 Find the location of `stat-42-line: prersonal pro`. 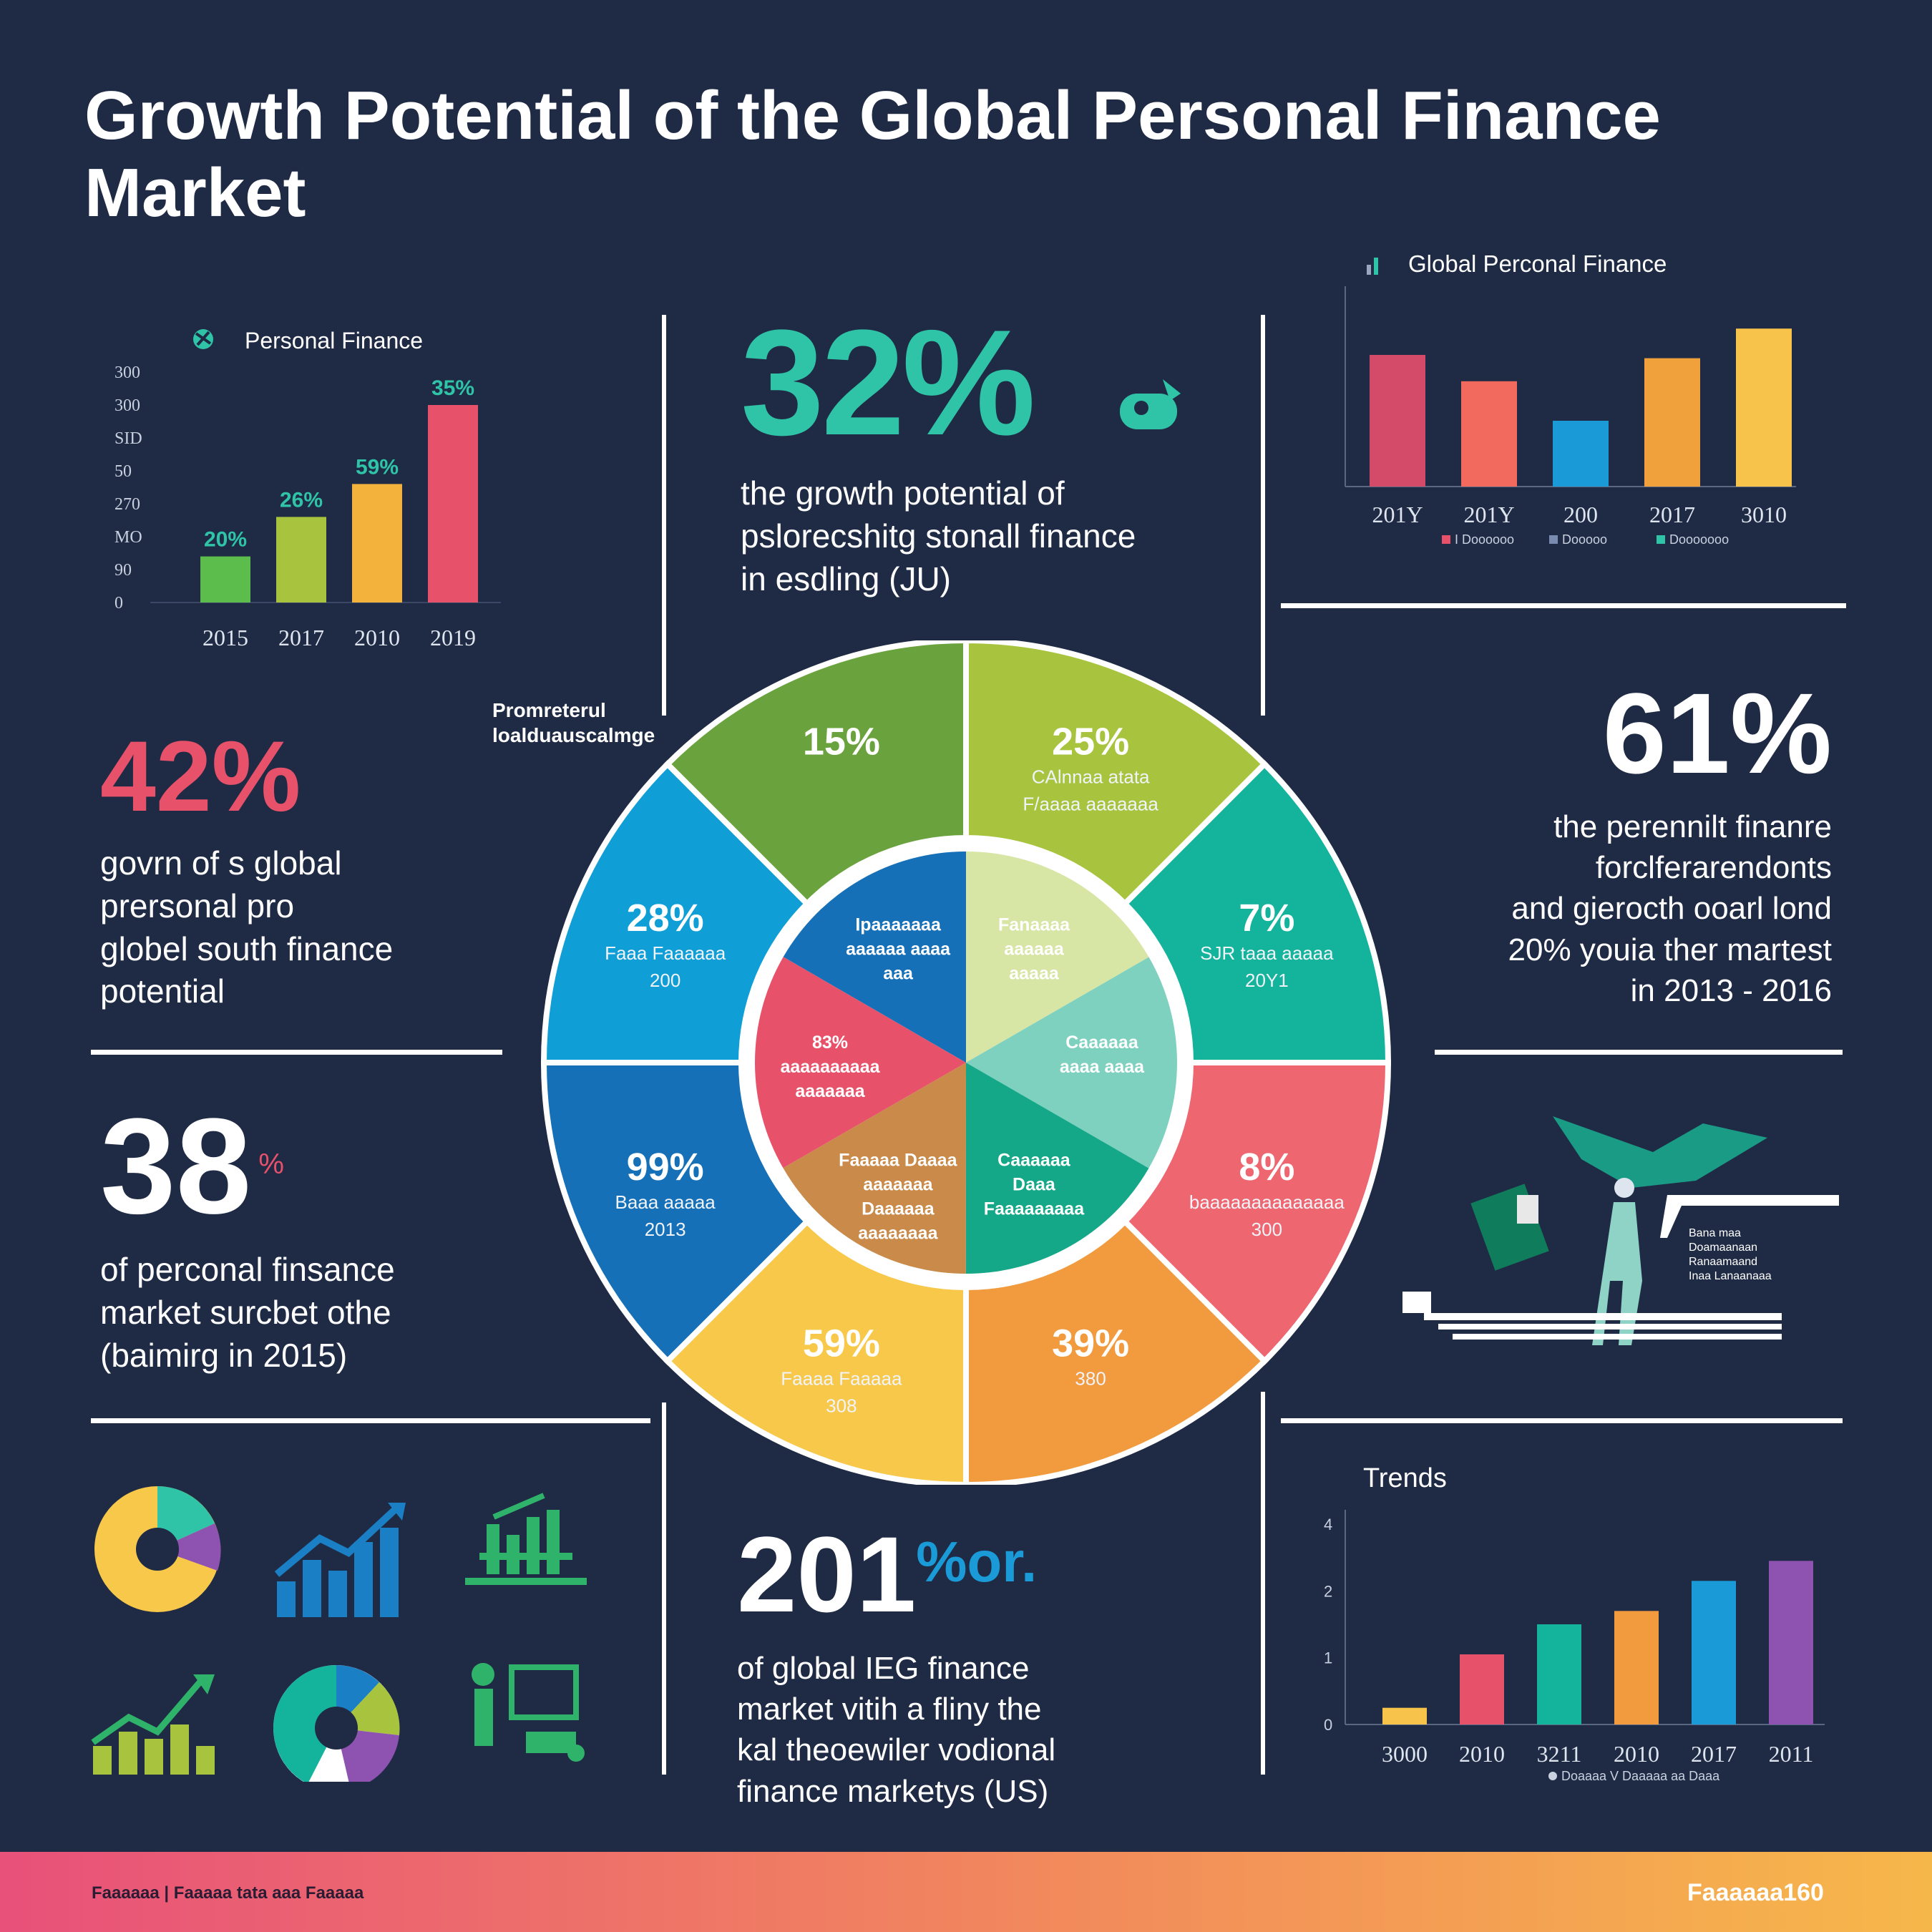

stat-42-line: prersonal pro is located at coordinates (197, 905).